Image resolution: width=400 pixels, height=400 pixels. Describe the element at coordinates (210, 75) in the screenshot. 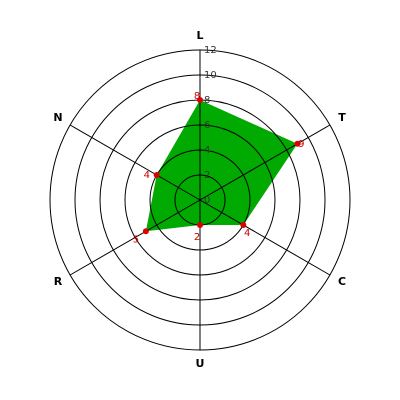

I see `r-tick-label: 10` at that location.